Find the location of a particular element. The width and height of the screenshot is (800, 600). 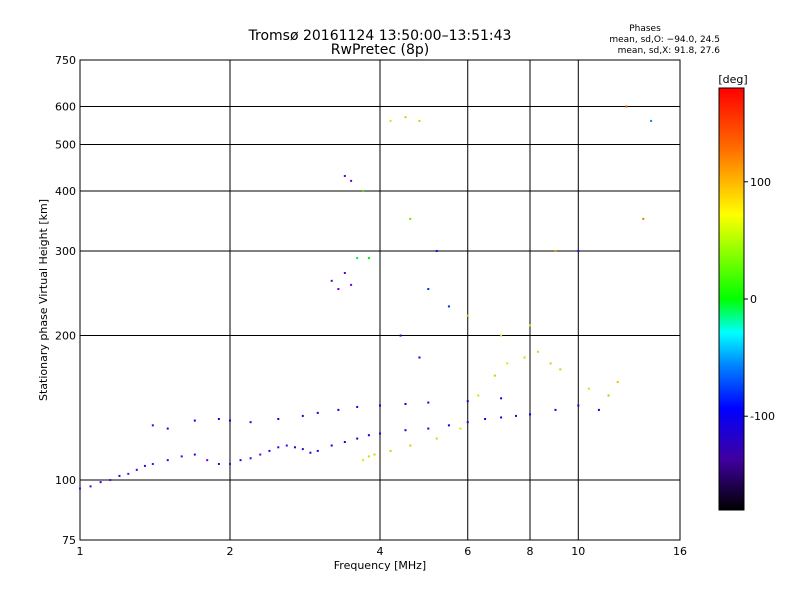

colorbar: [deg] 100 0 -100 is located at coordinates (746, 292).